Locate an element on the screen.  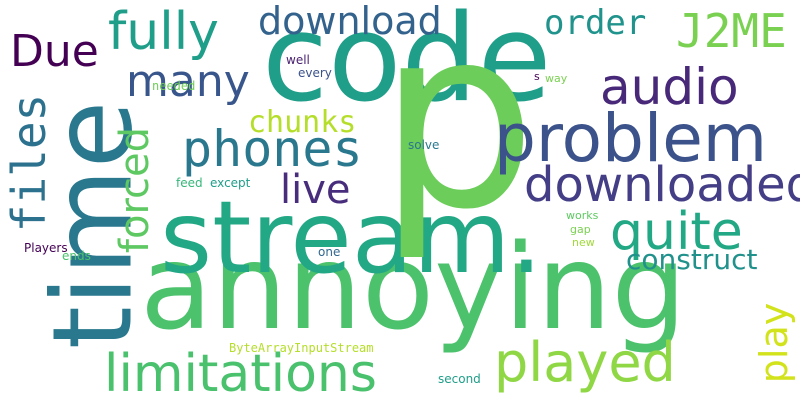
word-due: Due is located at coordinates (54, 51).